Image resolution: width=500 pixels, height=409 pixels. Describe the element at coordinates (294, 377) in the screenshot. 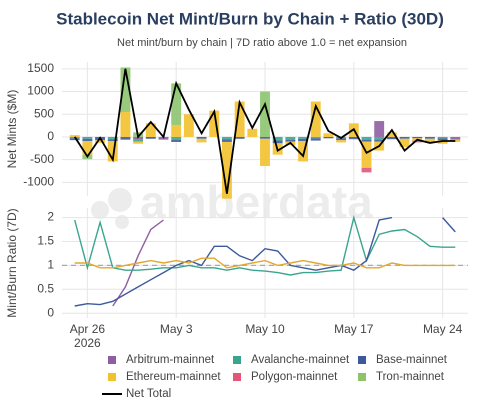

I see `legend-label: Polygon-mainnet` at that location.